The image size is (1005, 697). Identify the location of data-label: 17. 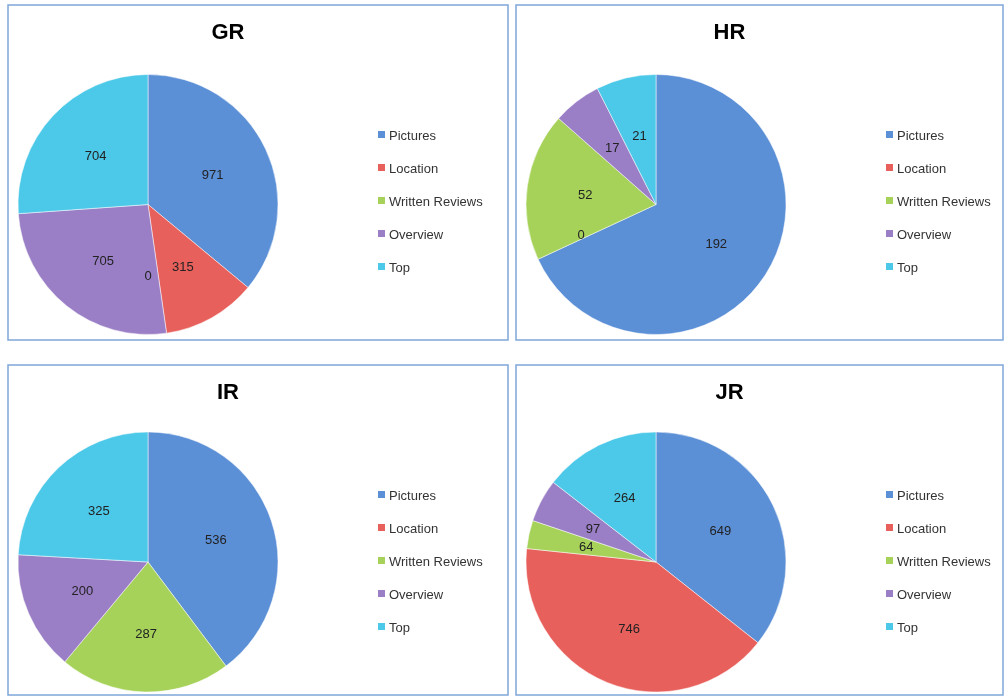
(612, 148).